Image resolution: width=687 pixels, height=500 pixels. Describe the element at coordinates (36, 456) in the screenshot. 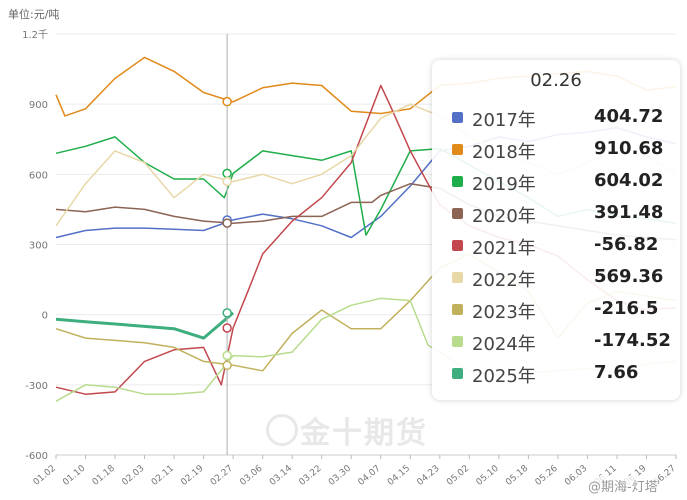

I see `y-tick-label: -600` at that location.